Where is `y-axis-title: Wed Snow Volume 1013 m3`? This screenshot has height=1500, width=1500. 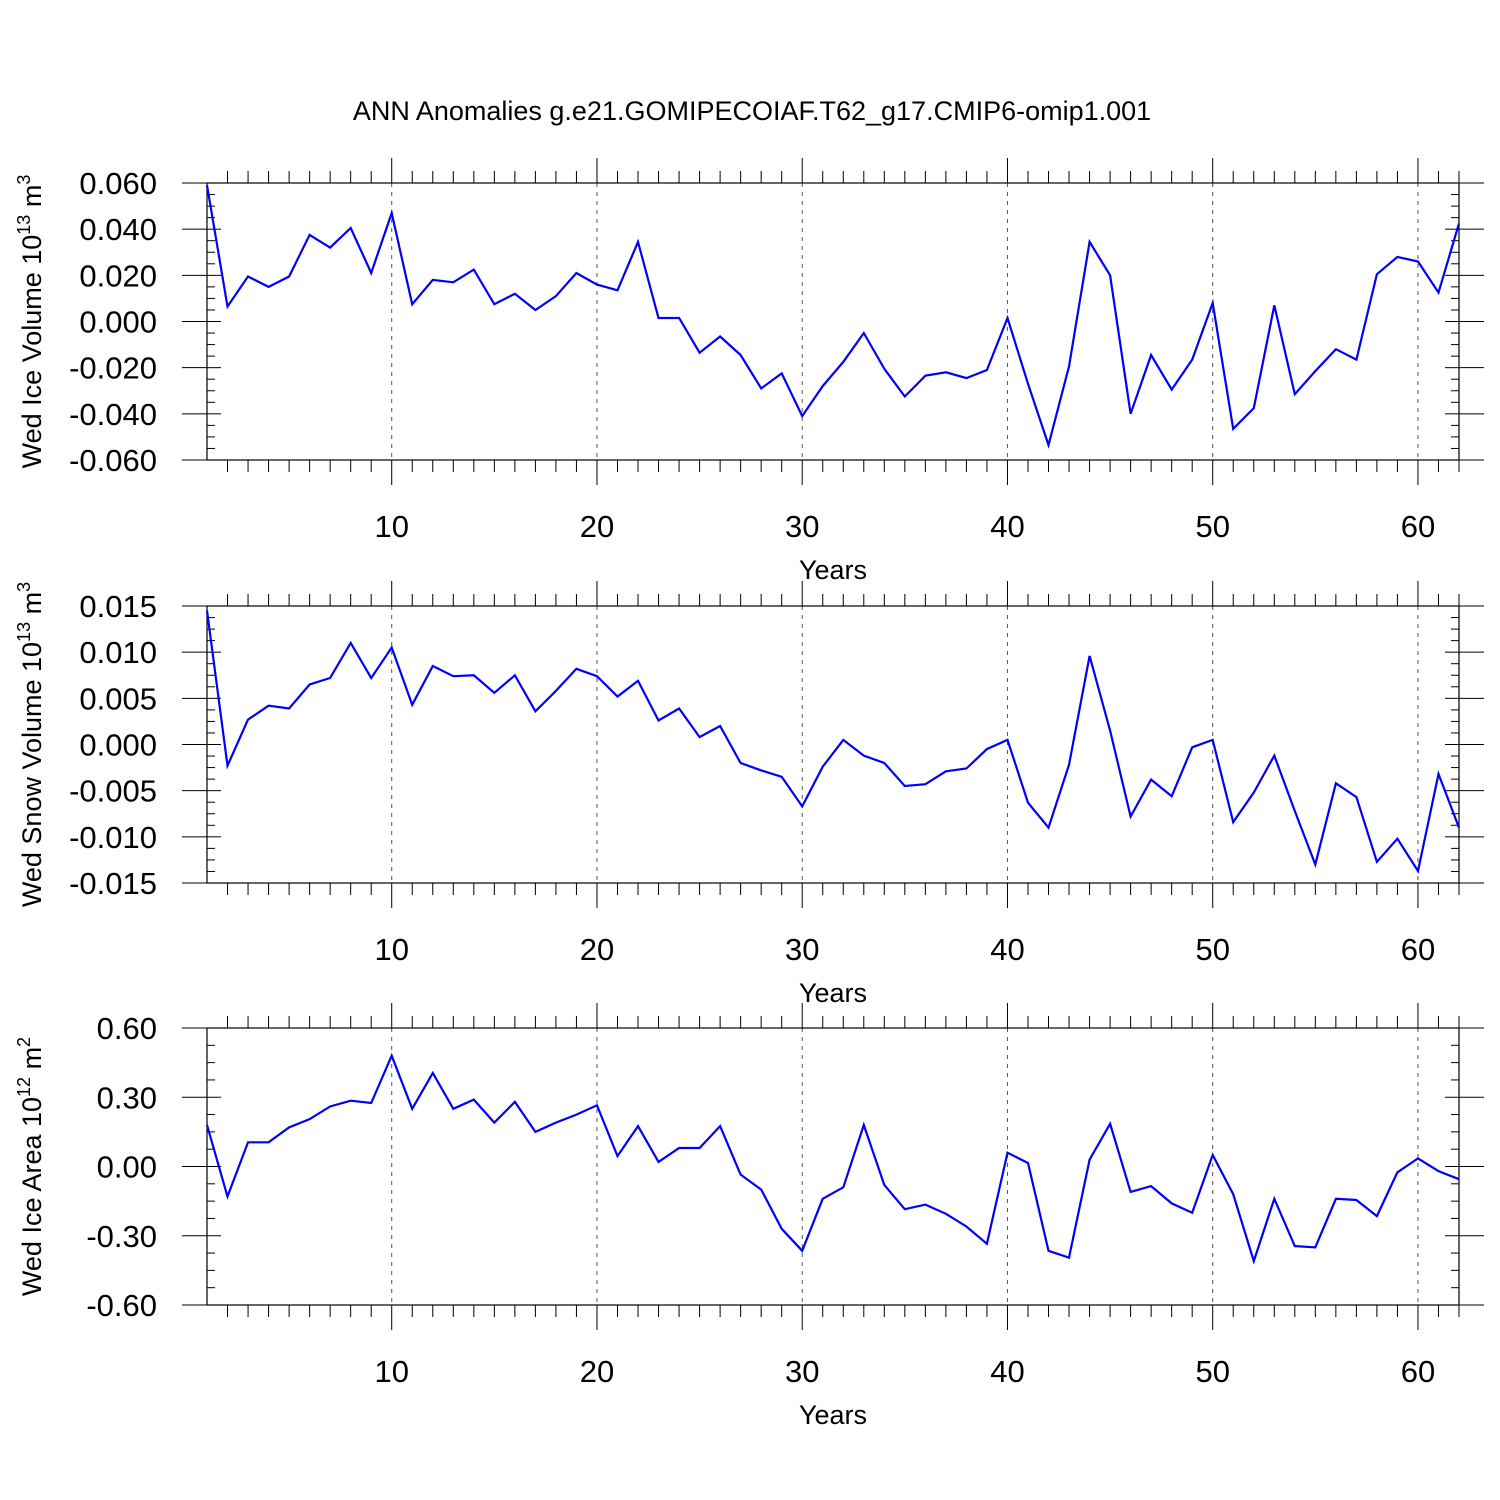 y-axis-title: Wed Snow Volume 1013 m3 is located at coordinates (30, 744).